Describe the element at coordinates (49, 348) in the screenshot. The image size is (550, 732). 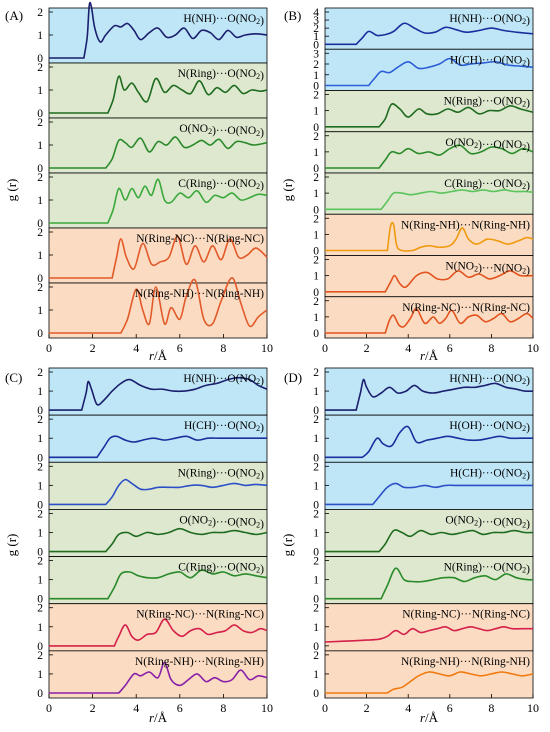
I see `x-tick-label: 0` at that location.